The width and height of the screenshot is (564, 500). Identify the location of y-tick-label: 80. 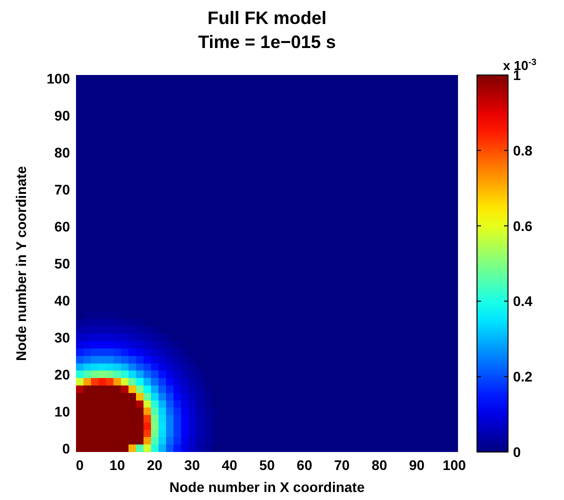
(62, 152).